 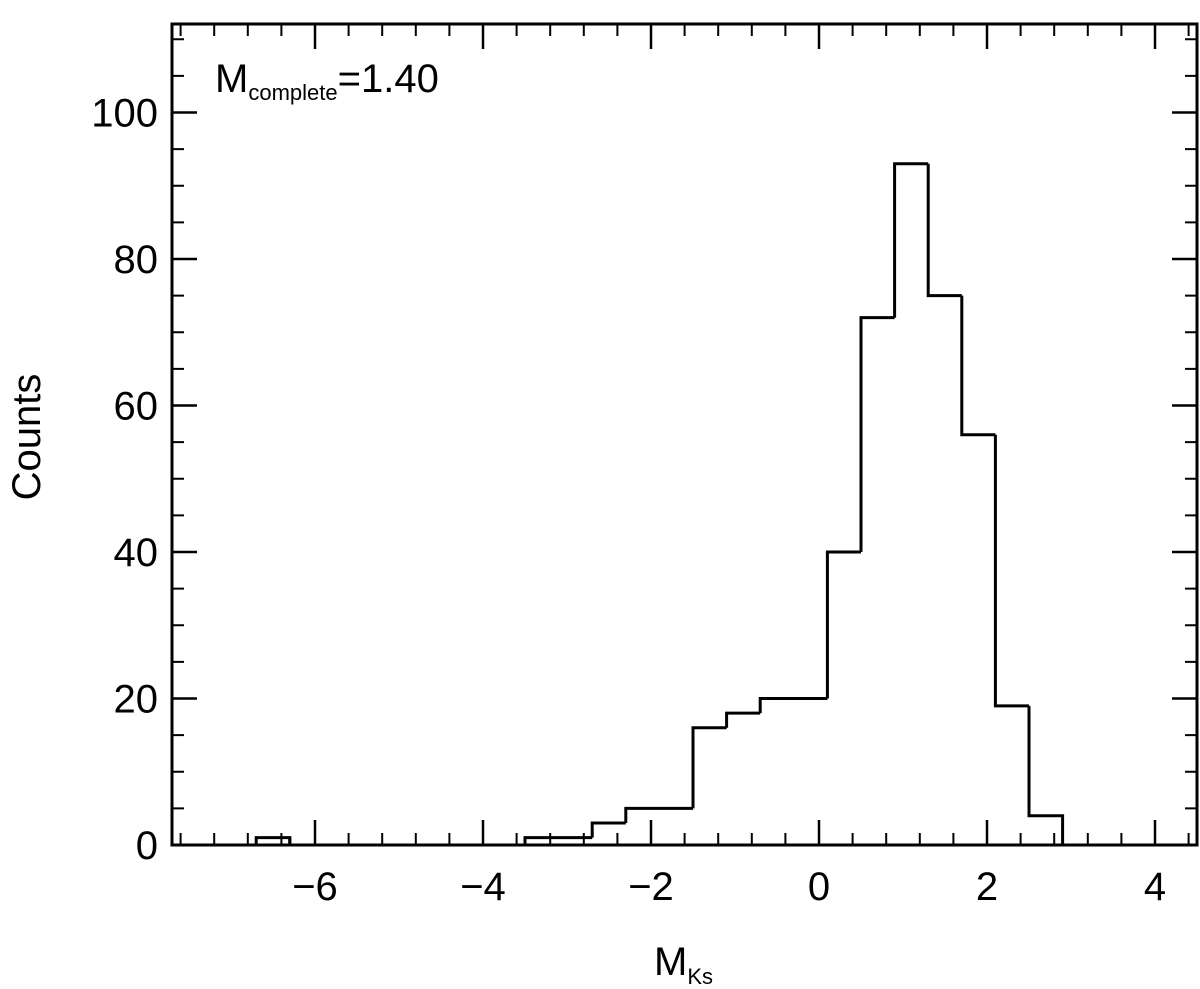 What do you see at coordinates (651, 887) in the screenshot?
I see `x-tick-label: −2` at bounding box center [651, 887].